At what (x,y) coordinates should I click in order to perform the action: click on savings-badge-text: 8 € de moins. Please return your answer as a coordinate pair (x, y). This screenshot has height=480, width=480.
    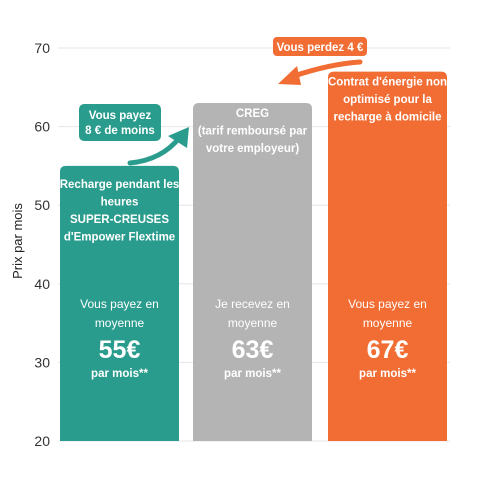
    Looking at the image, I should click on (120, 131).